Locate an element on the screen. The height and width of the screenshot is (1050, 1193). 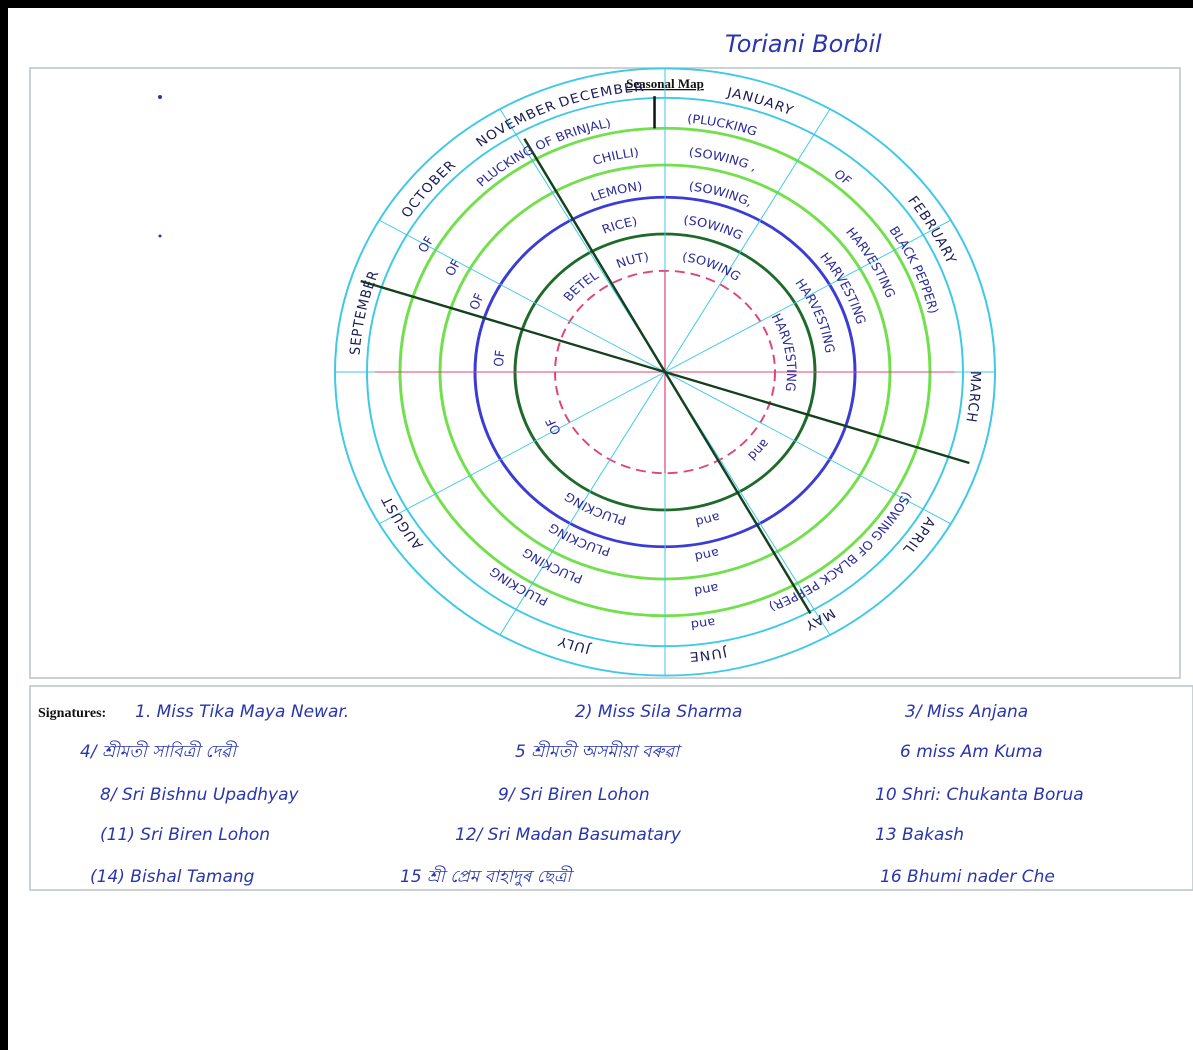
month-label-path: MARCH is located at coordinates (971, 397).